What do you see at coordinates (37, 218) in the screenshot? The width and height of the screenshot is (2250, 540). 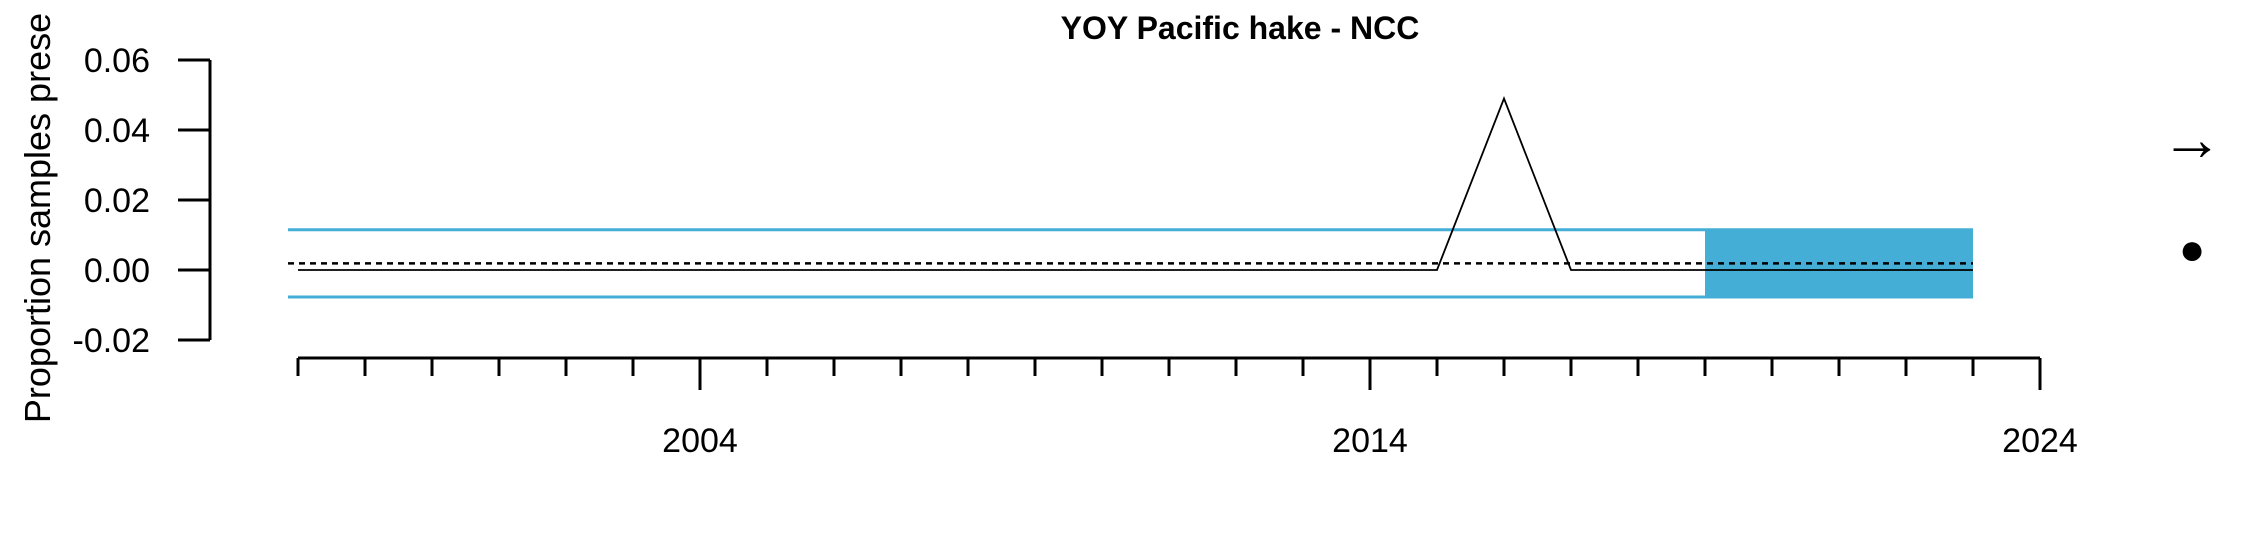 I see `y-axis-label: Proportion samples prese` at bounding box center [37, 218].